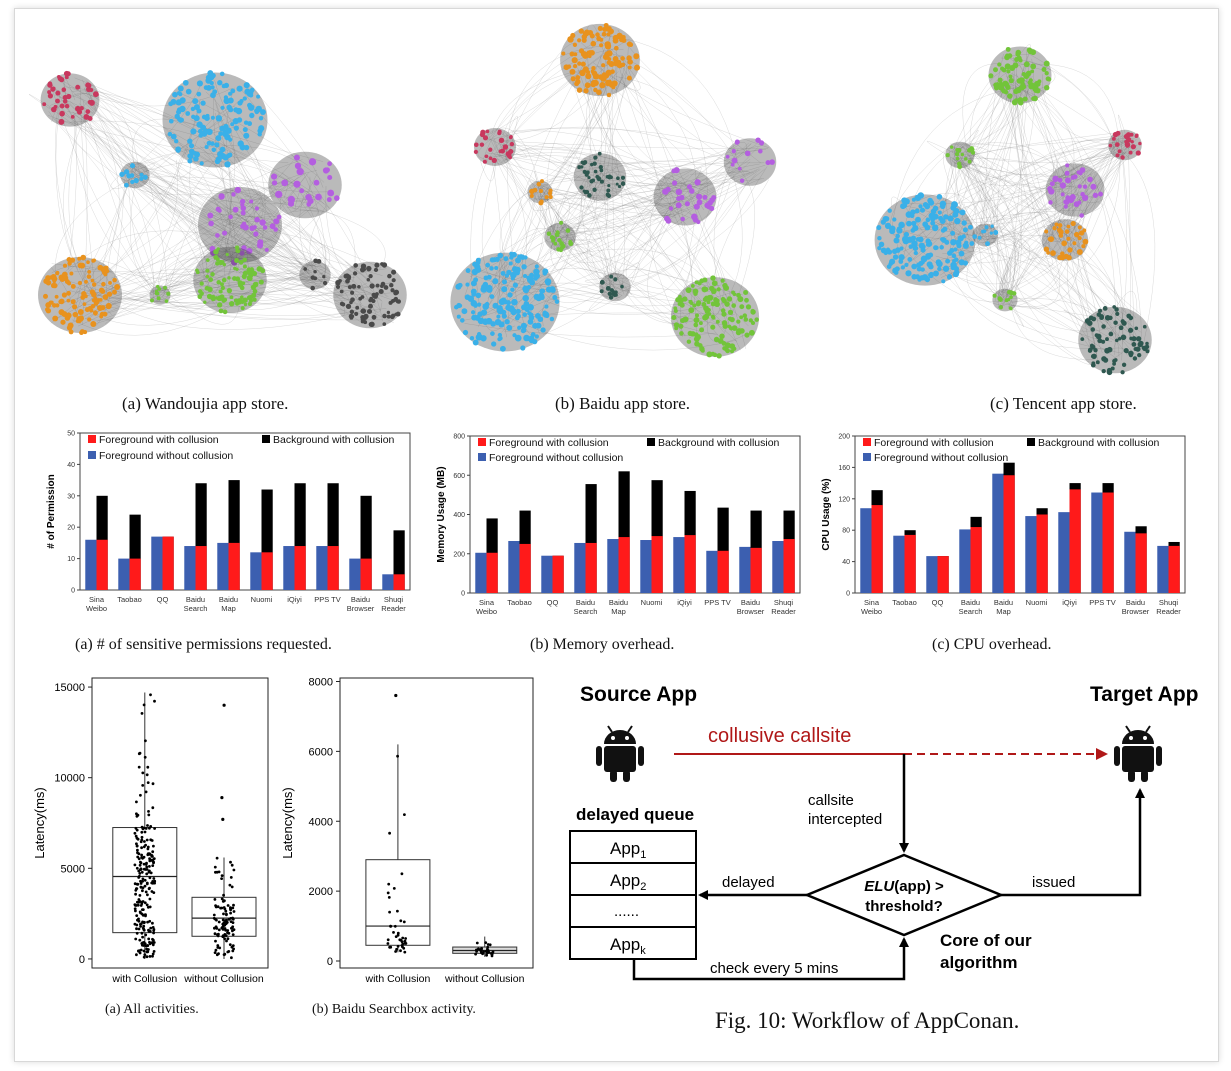  Describe the element at coordinates (262, 599) in the screenshot. I see `x-tick-label: Nuomi` at that location.